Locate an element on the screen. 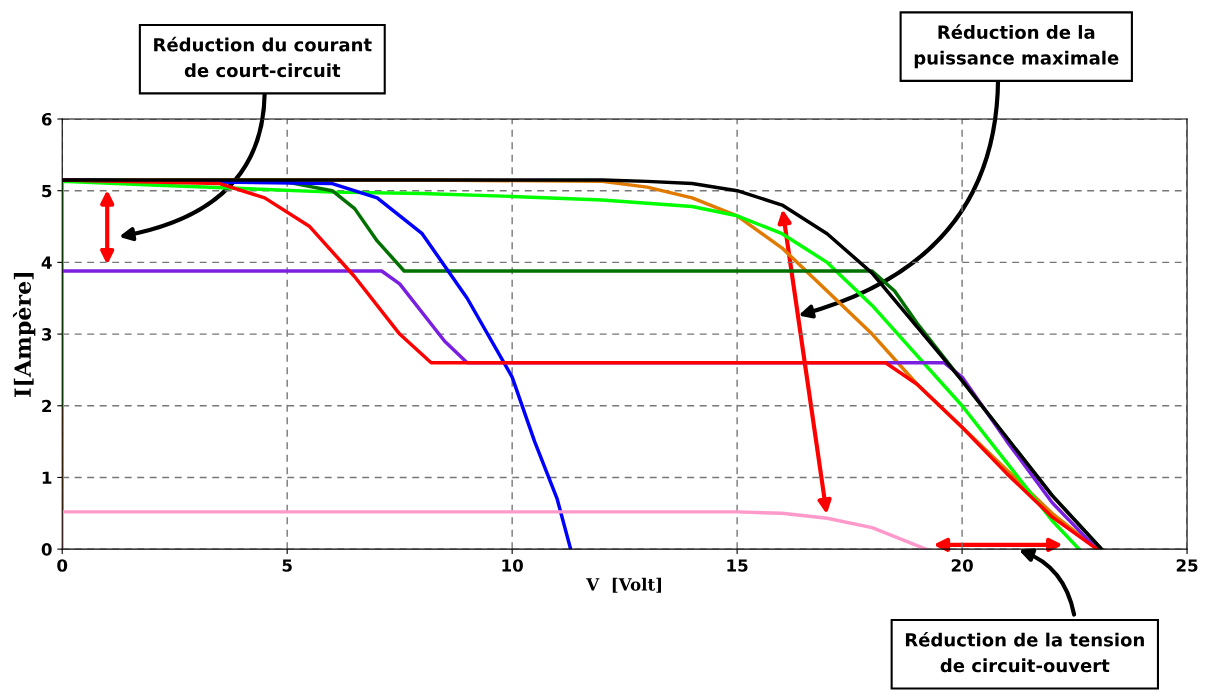 The height and width of the screenshot is (696, 1220). x-tick-label: 15 is located at coordinates (737, 565).